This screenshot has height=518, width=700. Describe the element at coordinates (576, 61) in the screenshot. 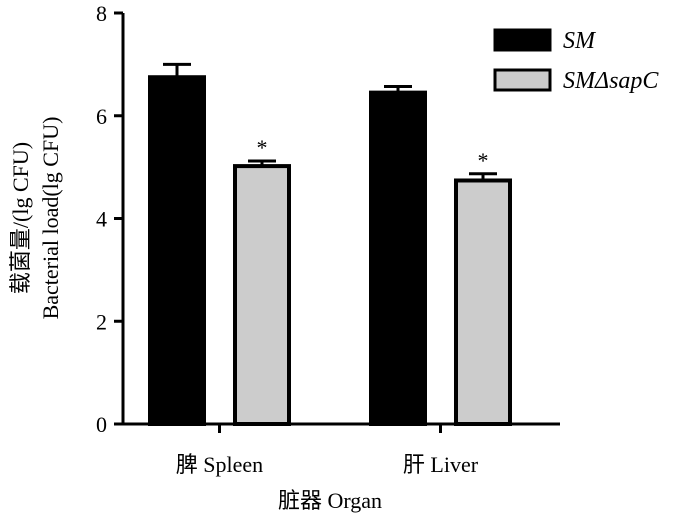

I see `legend: SM SMΔsapC` at that location.